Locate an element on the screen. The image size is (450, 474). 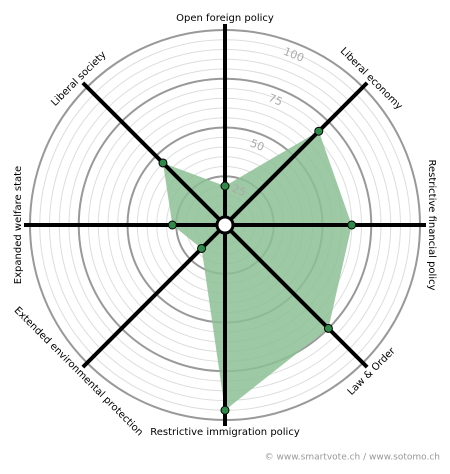
axis-label: Expanded welfare state is located at coordinates (18, 225).